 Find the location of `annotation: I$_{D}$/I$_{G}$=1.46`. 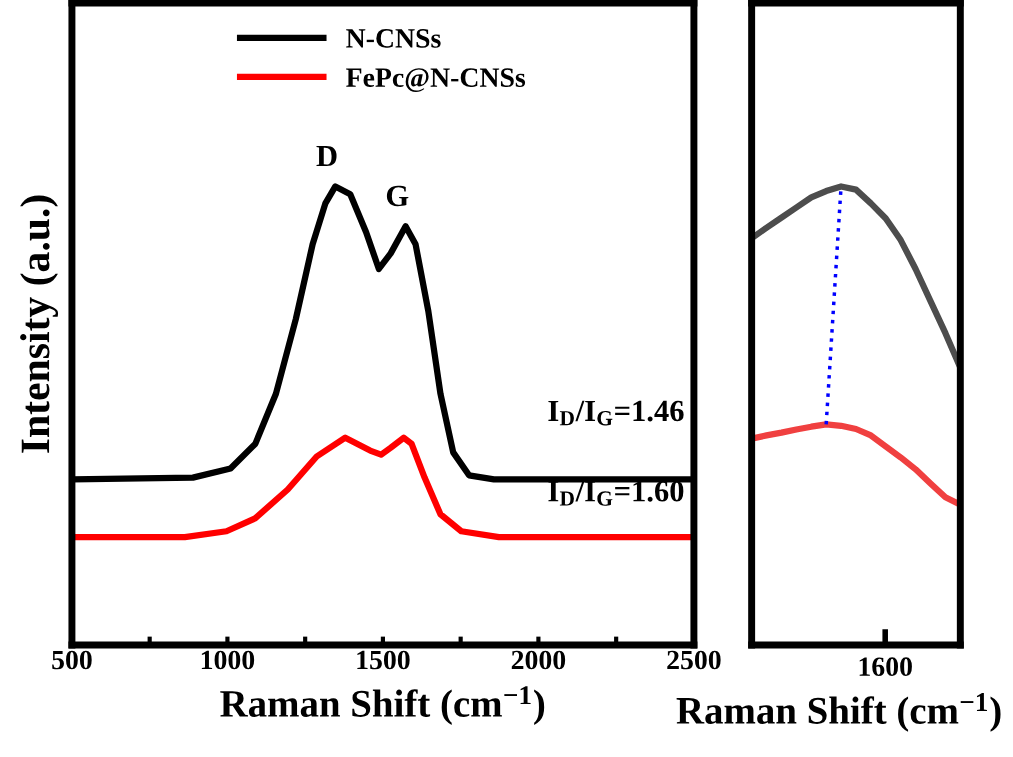

annotation: I$_{D}$/I$_{G}$=1.46 is located at coordinates (616, 413).